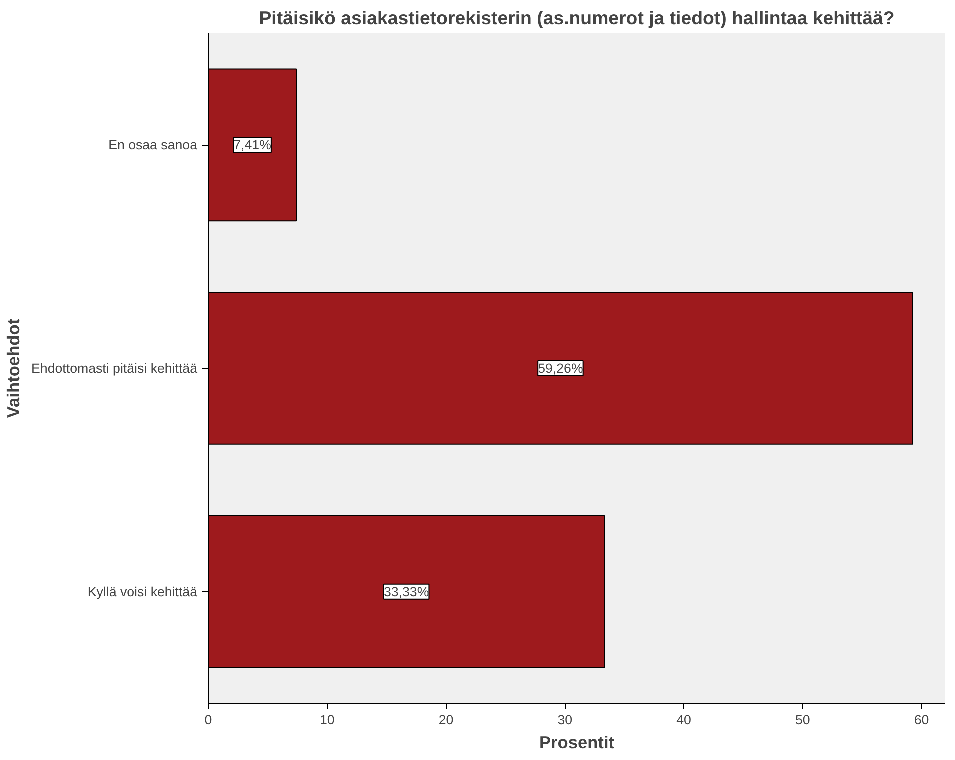 This screenshot has width=955, height=760. What do you see at coordinates (802, 720) in the screenshot?
I see `x-tick-label: 50` at bounding box center [802, 720].